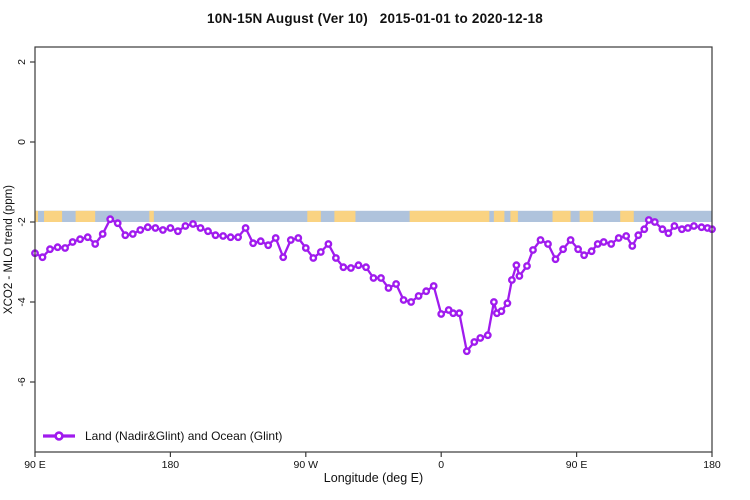 This screenshot has height=500, width=750. I want to click on x-axis-label: Longitude (deg E), so click(373, 478).